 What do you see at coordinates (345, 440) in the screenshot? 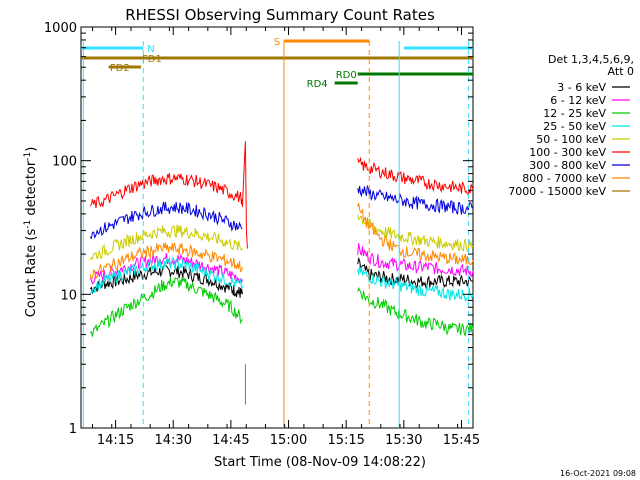
I see `x-tick-label: 15:15` at bounding box center [345, 440].